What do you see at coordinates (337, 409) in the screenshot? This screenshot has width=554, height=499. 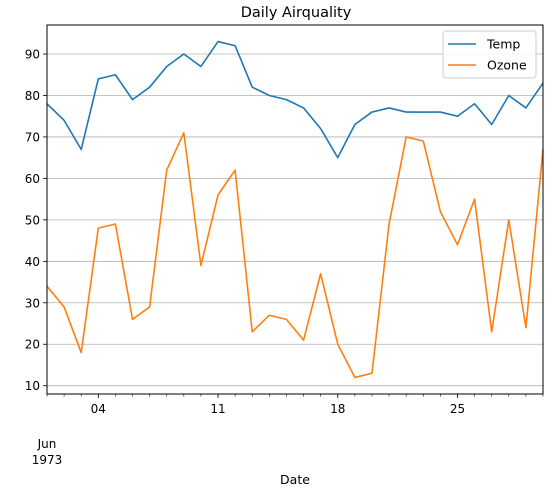 I see `x-tick-label: 18` at bounding box center [337, 409].